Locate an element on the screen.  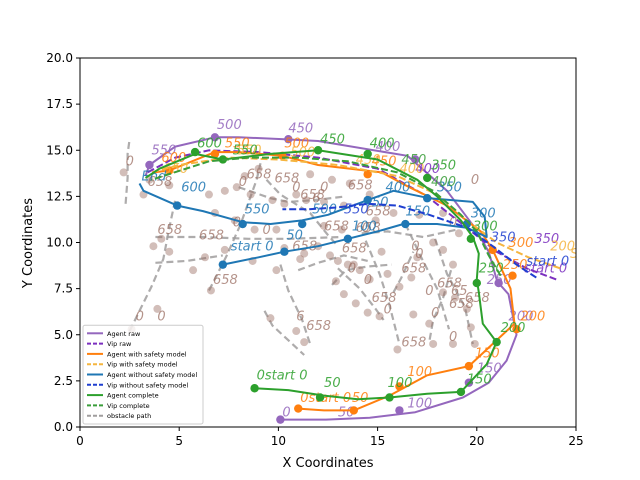
series-2-step-label: 600 is located at coordinates (173, 158).